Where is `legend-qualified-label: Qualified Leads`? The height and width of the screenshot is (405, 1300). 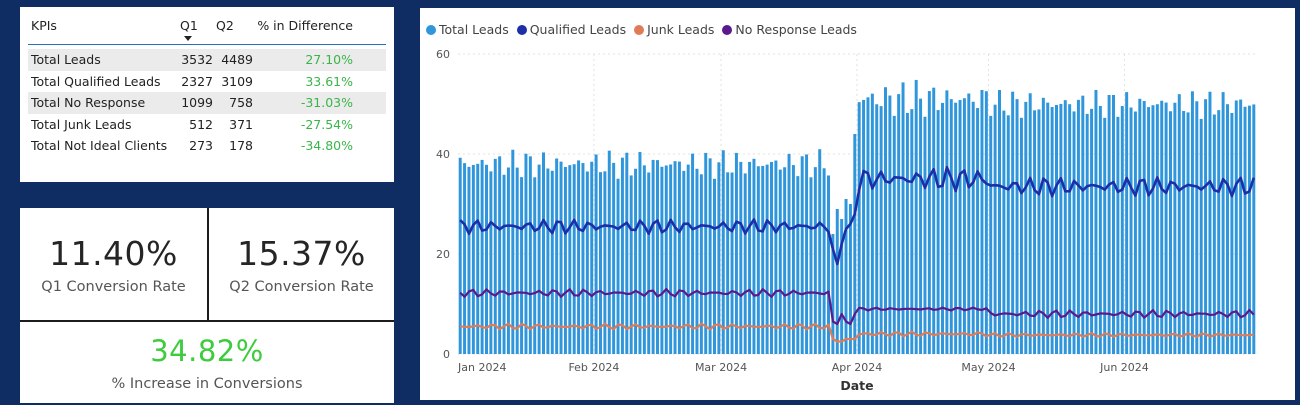
legend-qualified-label: Qualified Leads is located at coordinates (578, 29).